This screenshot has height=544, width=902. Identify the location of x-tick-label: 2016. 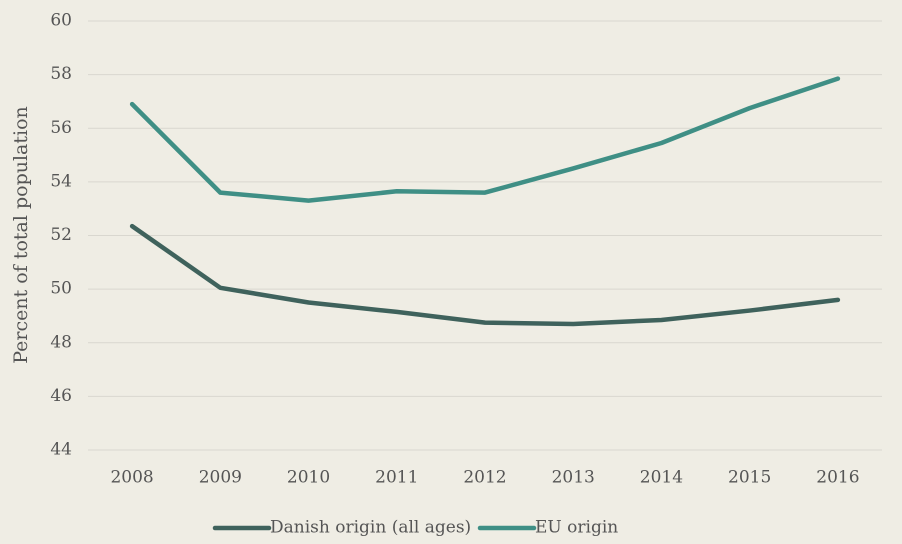
(837, 478).